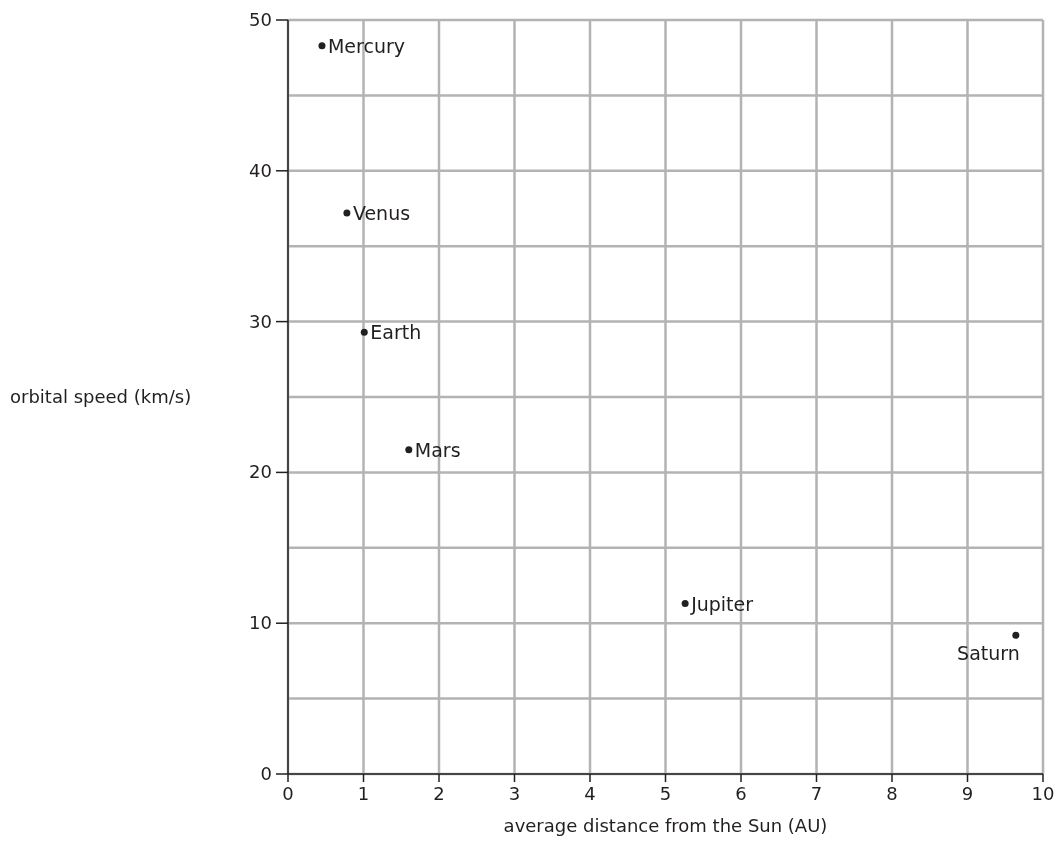 The height and width of the screenshot is (859, 1062). I want to click on y-tick-label: 50, so click(260, 19).